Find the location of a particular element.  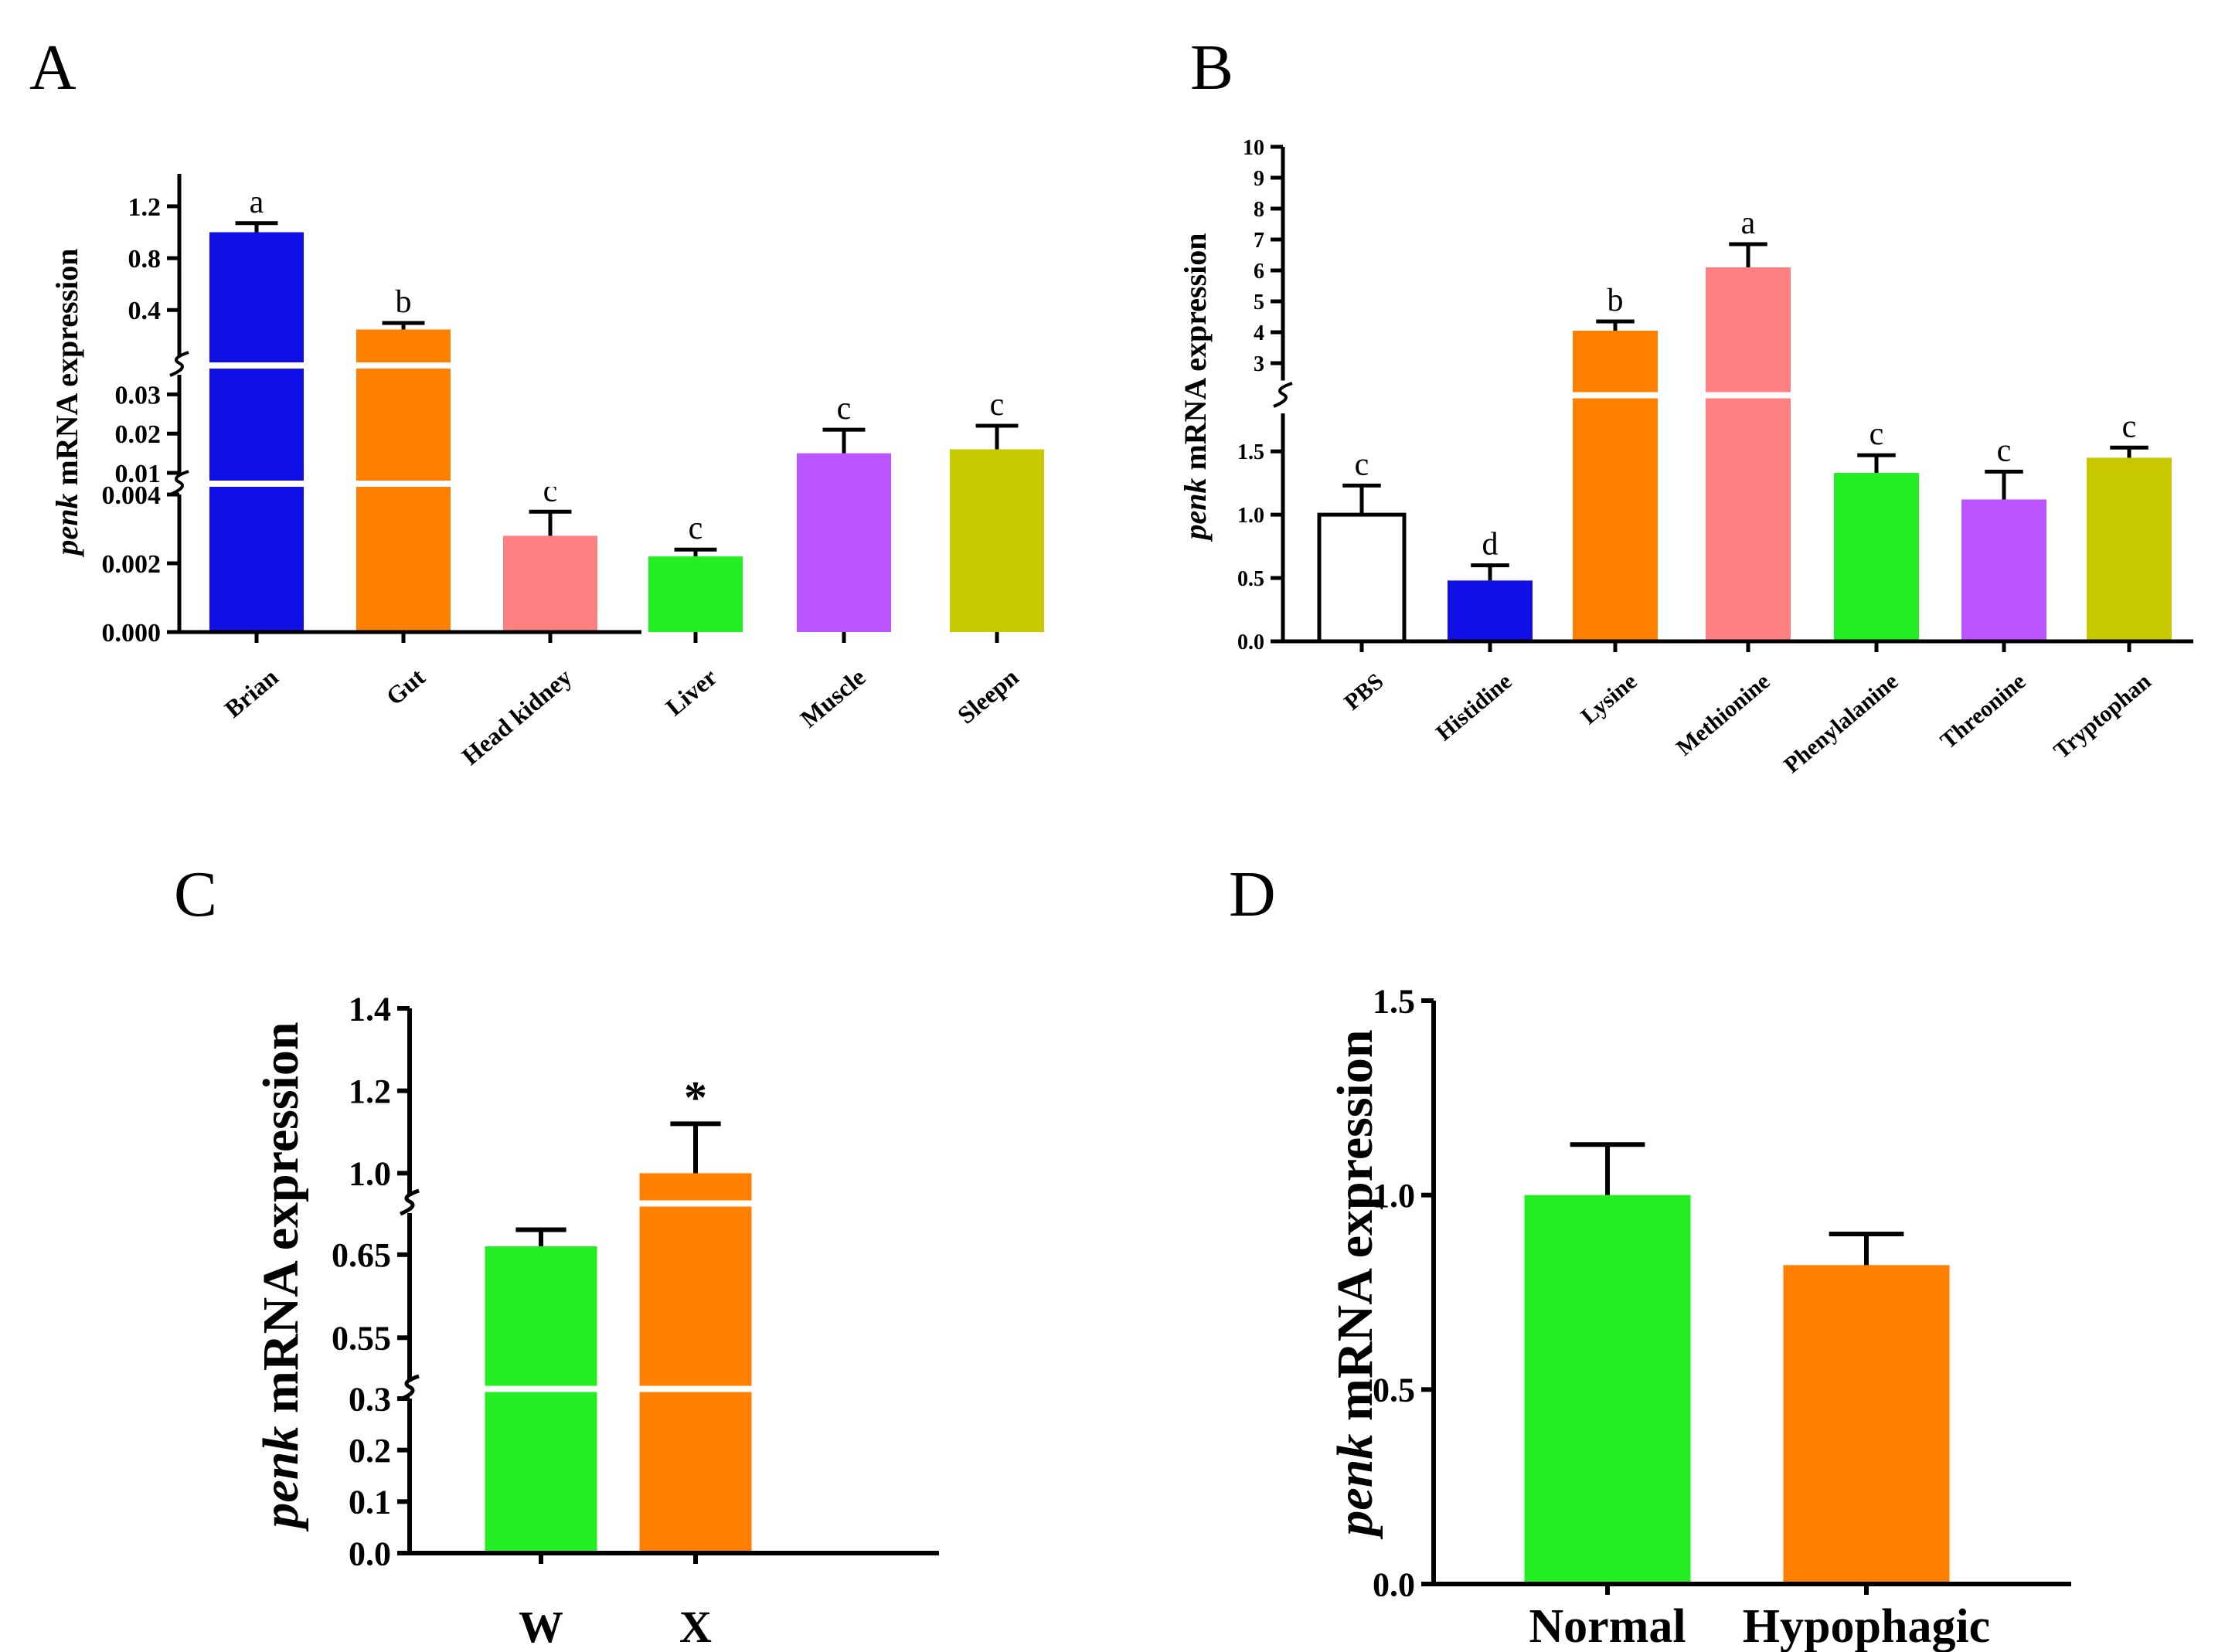

y-tick-label: 0.02 is located at coordinates (138, 434).